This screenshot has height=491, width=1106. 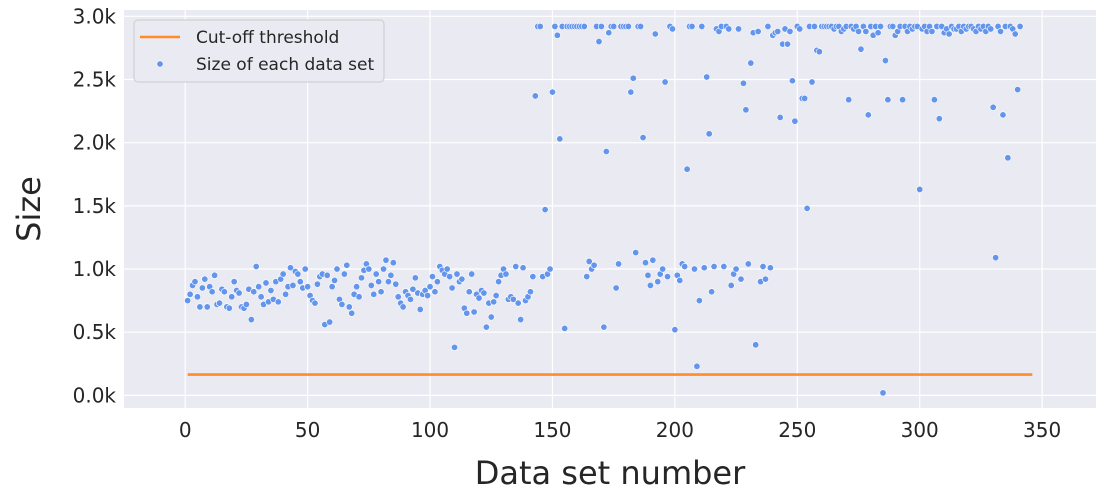 I want to click on x-tick-label: 250, so click(x=797, y=430).